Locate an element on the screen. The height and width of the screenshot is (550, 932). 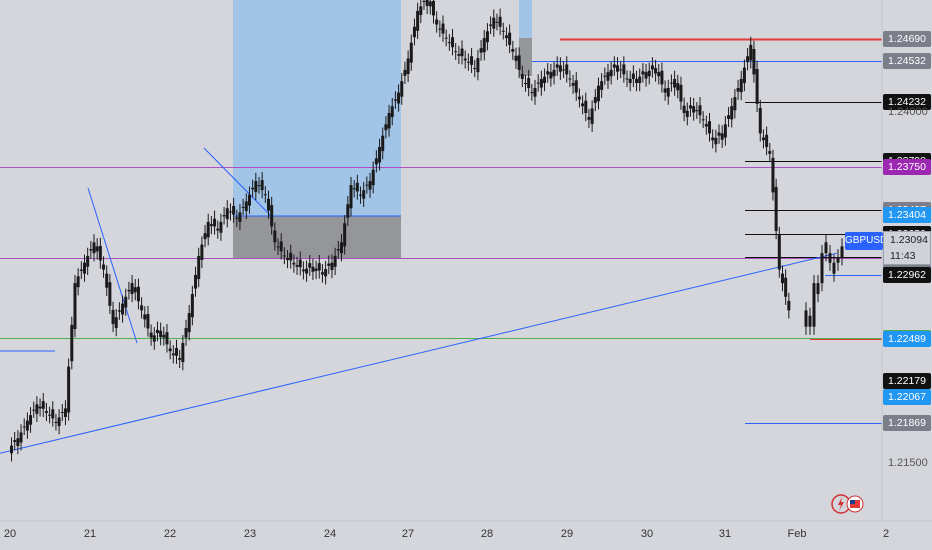
price-axis-label: 1.22962 is located at coordinates (907, 275).